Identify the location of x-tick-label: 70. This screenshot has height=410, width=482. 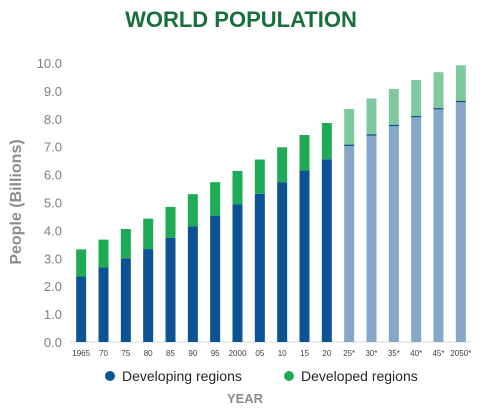
(103, 353).